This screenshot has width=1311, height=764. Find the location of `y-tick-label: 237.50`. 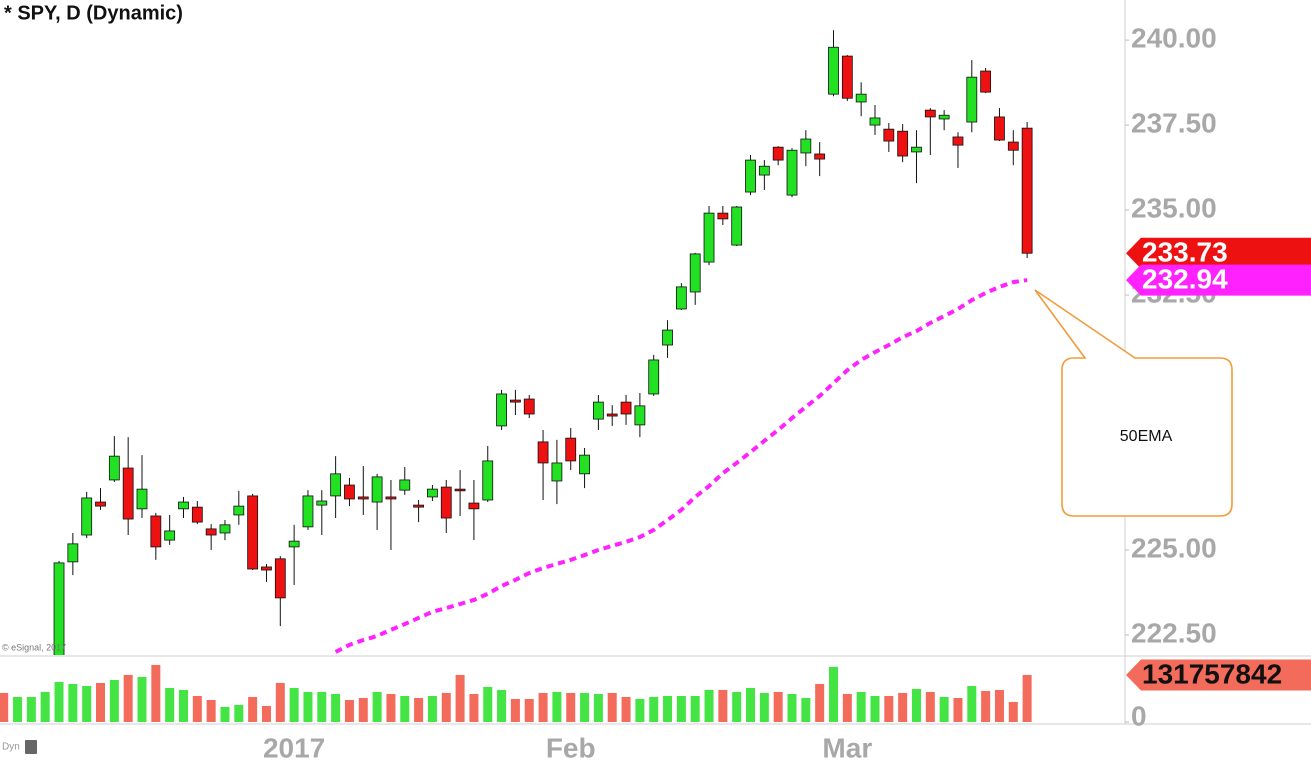

y-tick-label: 237.50 is located at coordinates (1174, 122).